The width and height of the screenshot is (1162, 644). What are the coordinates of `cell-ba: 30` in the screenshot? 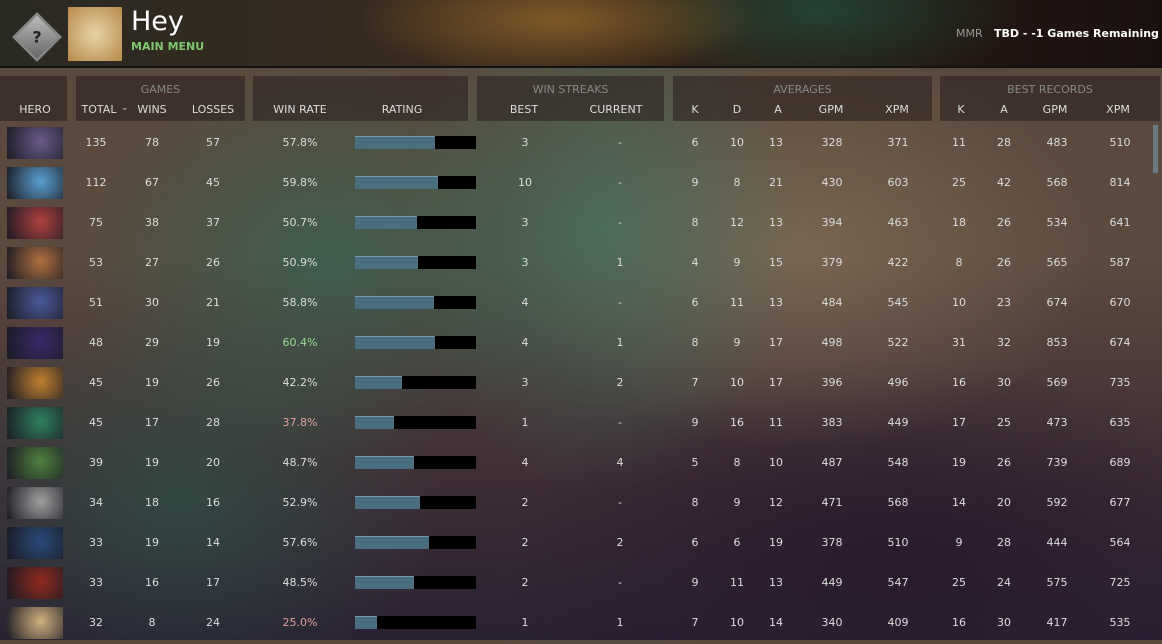 It's located at (1004, 622).